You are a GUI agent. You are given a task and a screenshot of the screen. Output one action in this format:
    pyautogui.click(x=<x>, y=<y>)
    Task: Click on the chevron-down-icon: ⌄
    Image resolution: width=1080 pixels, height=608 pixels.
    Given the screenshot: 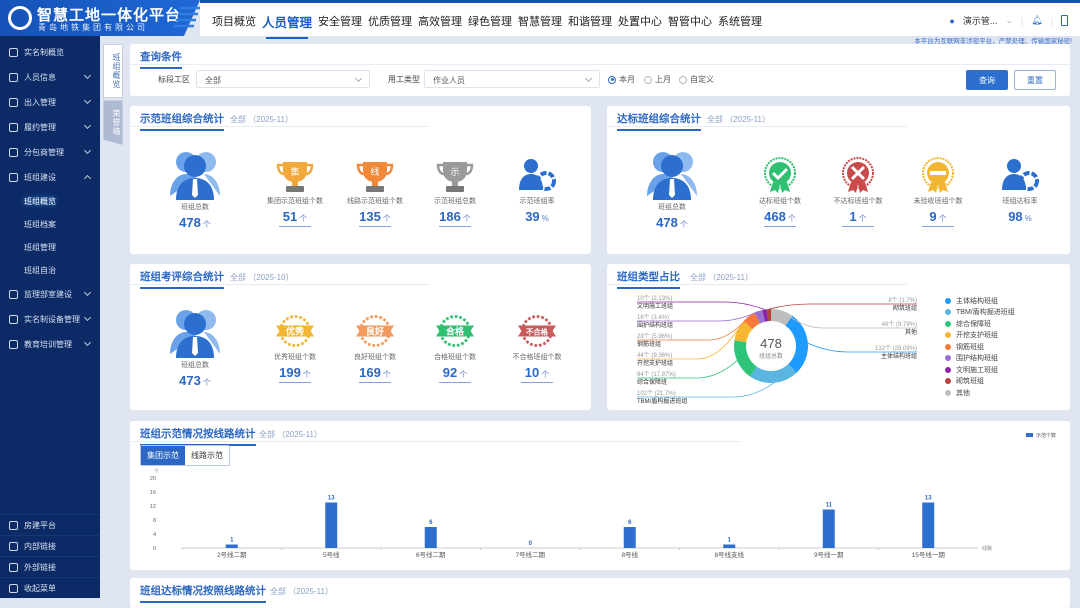 What is the action you would take?
    pyautogui.click(x=1009, y=20)
    